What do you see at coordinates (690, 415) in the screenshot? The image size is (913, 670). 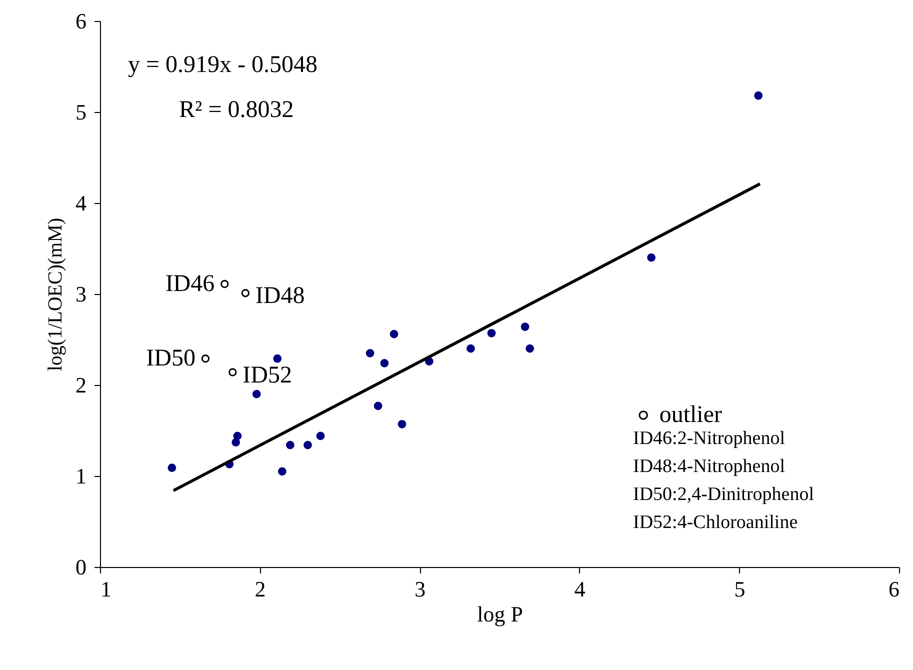 I see `legend-label: outlier` at bounding box center [690, 415].